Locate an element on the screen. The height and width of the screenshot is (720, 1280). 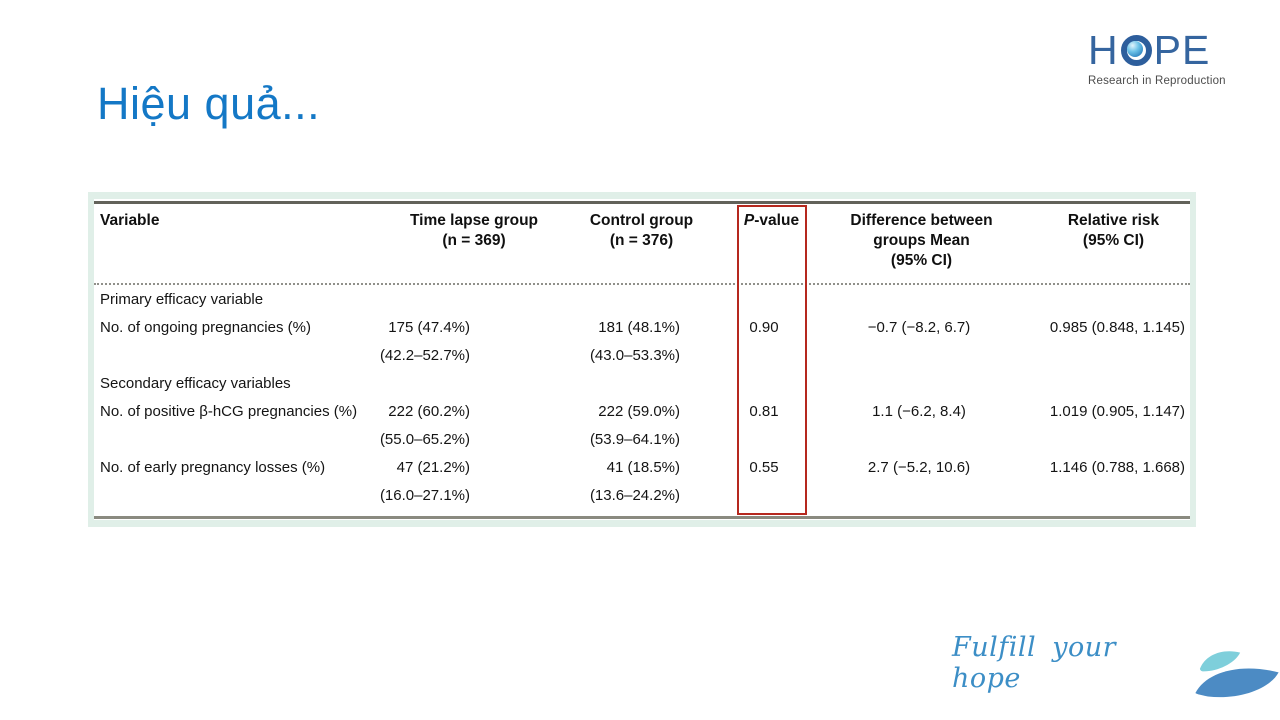
col-header-control: Control group (n = 376) is located at coordinates (641, 247).